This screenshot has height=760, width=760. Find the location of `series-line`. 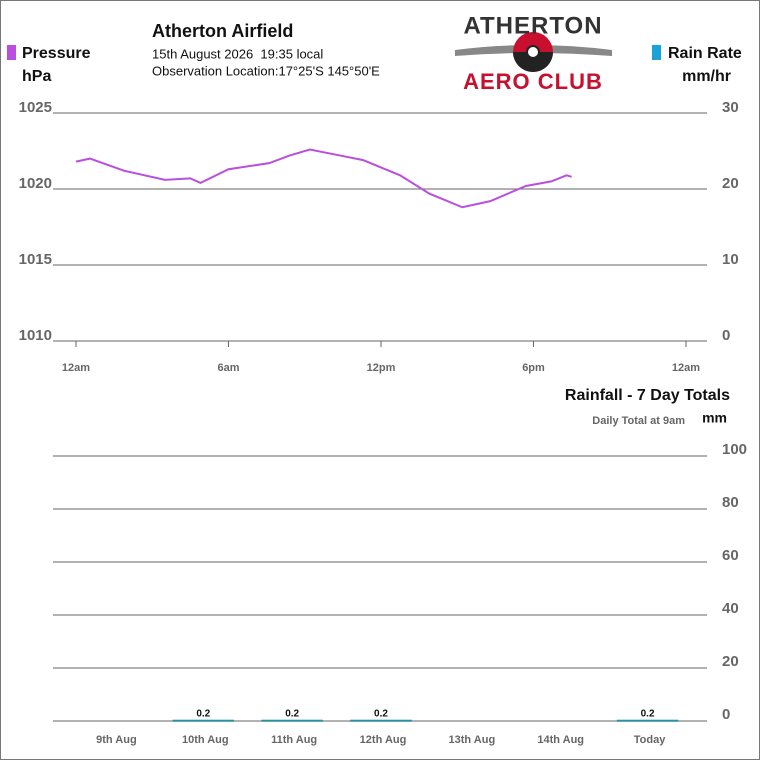

series-line is located at coordinates (323, 178).